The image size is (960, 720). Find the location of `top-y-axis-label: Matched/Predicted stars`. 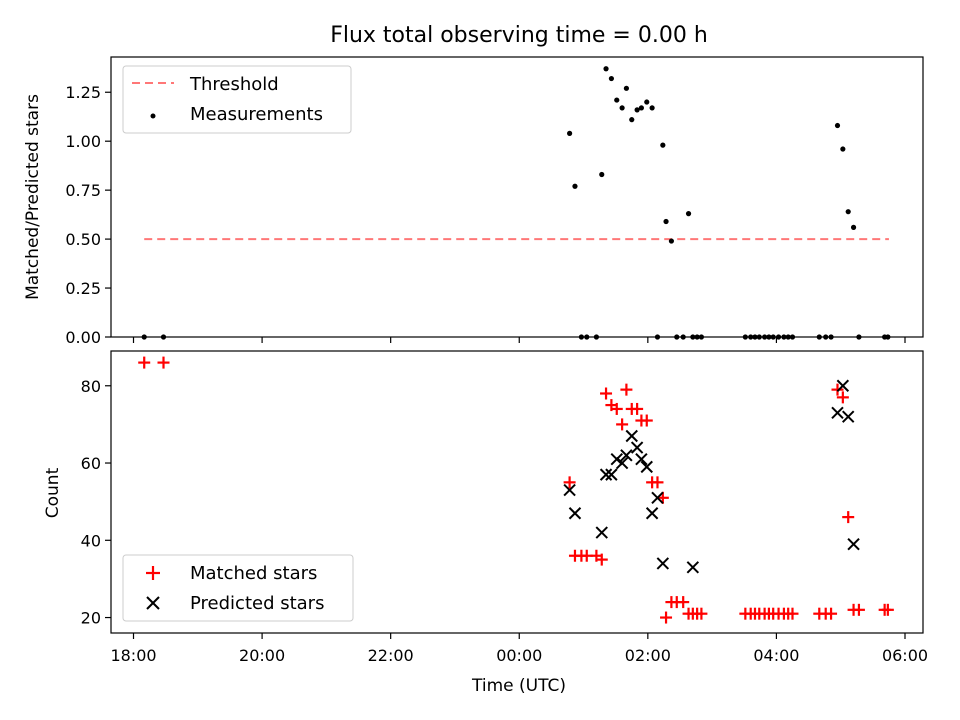

top-y-axis-label: Matched/Predicted stars is located at coordinates (33, 197).